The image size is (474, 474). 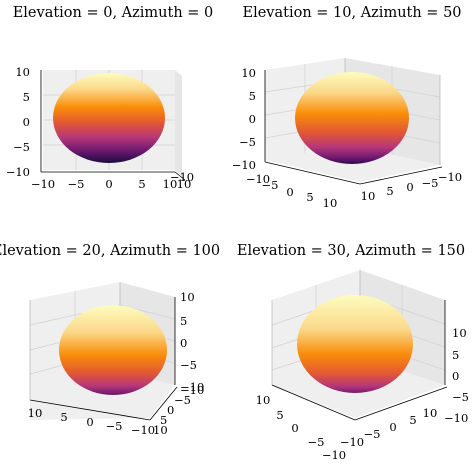 What do you see at coordinates (76, 184) in the screenshot?
I see `subplot-1-x-tick: −5` at bounding box center [76, 184].